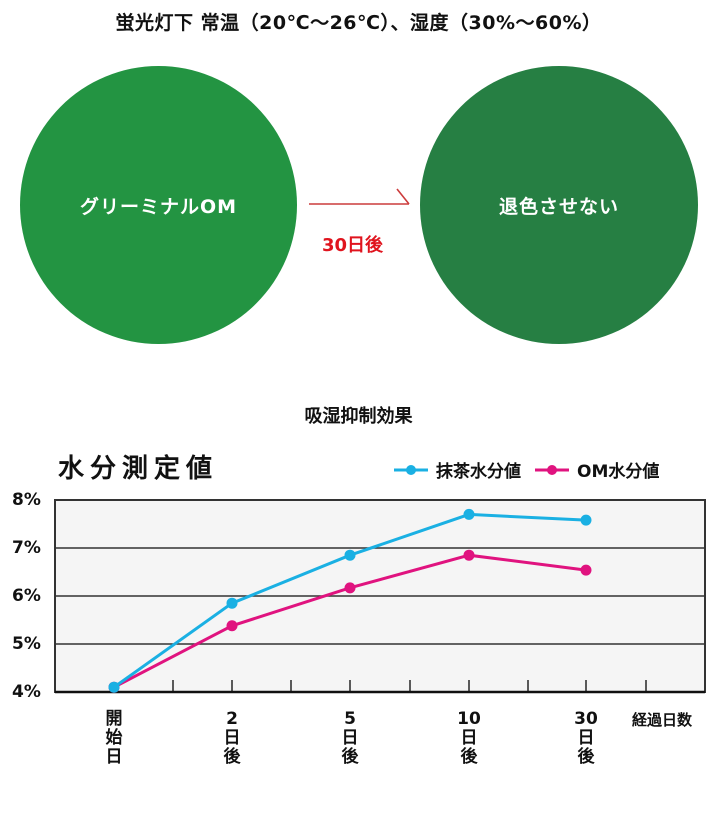 The image size is (717, 831). I want to click on legend-item-om: OM水分値, so click(597, 469).